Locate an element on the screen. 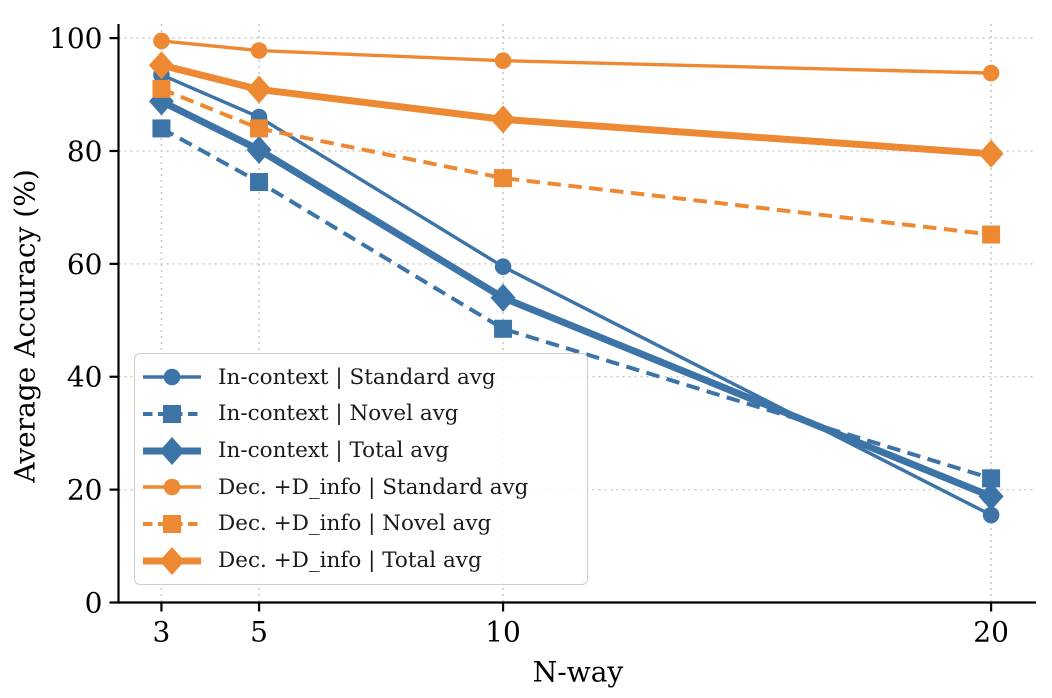 The width and height of the screenshot is (1052, 698). y-tick-label: 100 is located at coordinates (75, 38).